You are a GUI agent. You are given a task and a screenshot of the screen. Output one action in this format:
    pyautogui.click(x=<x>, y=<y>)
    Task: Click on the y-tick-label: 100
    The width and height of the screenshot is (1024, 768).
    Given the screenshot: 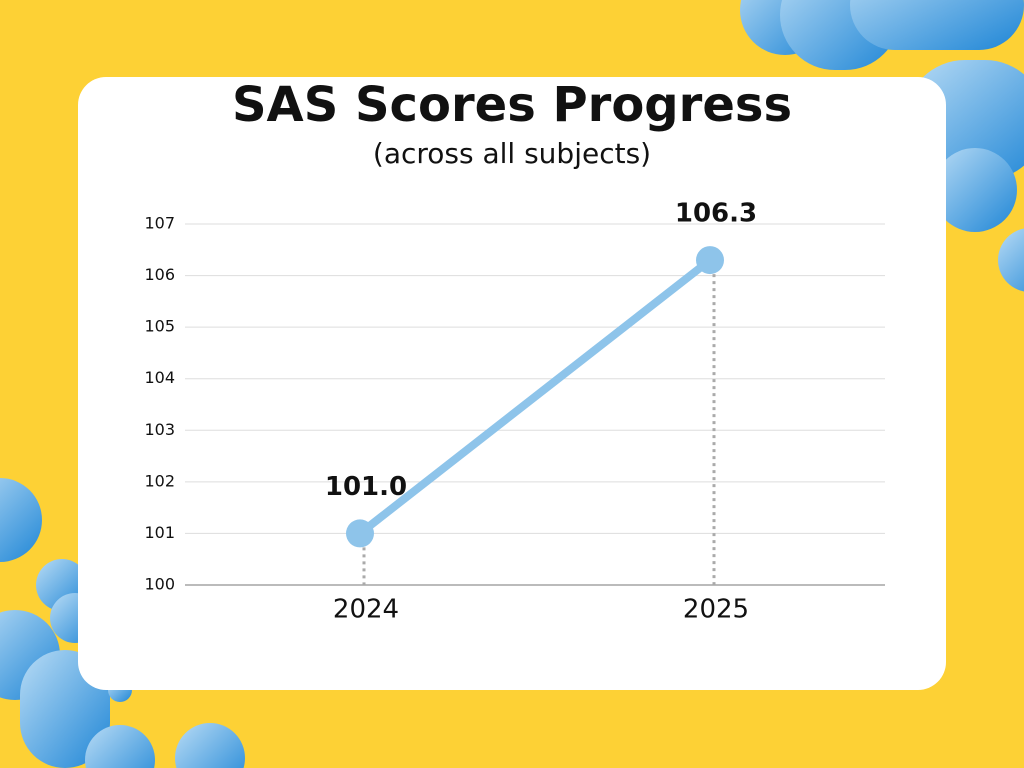 What is the action you would take?
    pyautogui.click(x=159, y=584)
    